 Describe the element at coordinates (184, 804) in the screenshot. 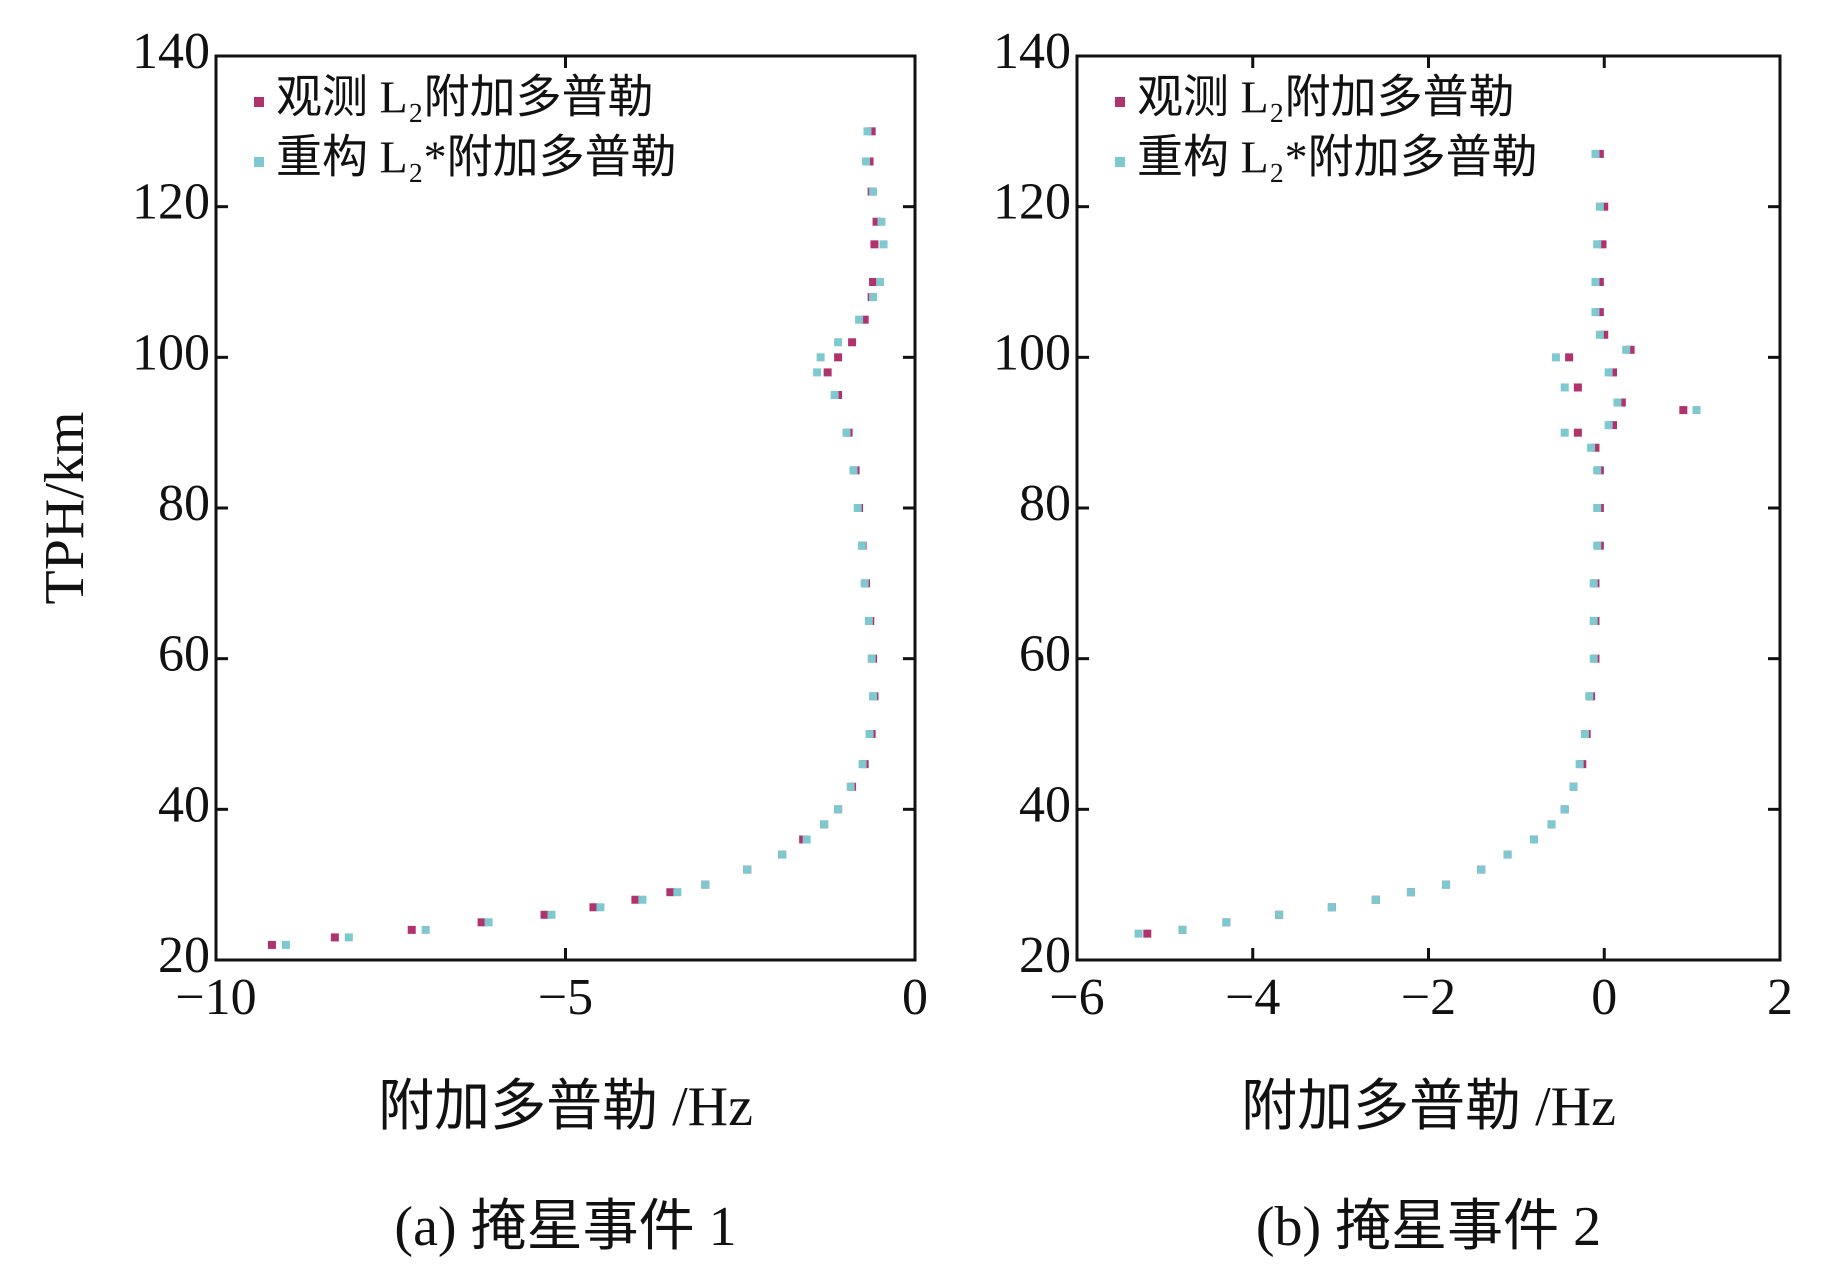

I see `y-tick-label: 40` at that location.